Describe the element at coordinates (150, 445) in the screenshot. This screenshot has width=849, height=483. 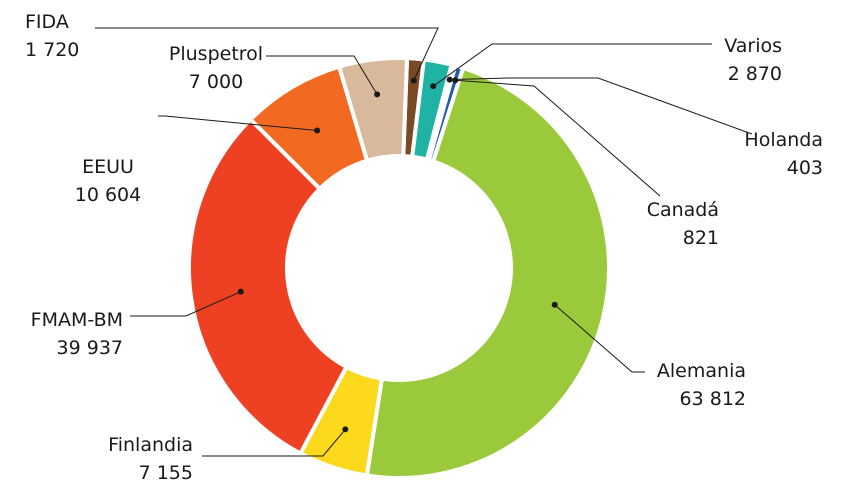
I see `label-finlandia-name: Finlandia` at that location.